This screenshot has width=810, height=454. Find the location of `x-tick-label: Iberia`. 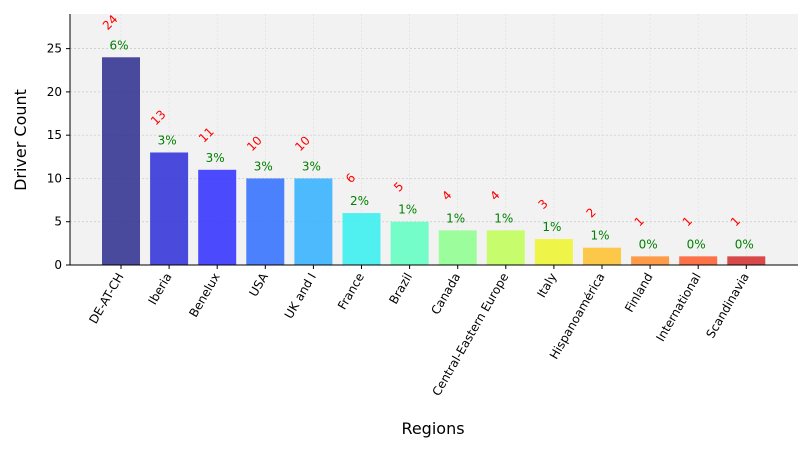

x-tick-label: Iberia is located at coordinates (159, 289).